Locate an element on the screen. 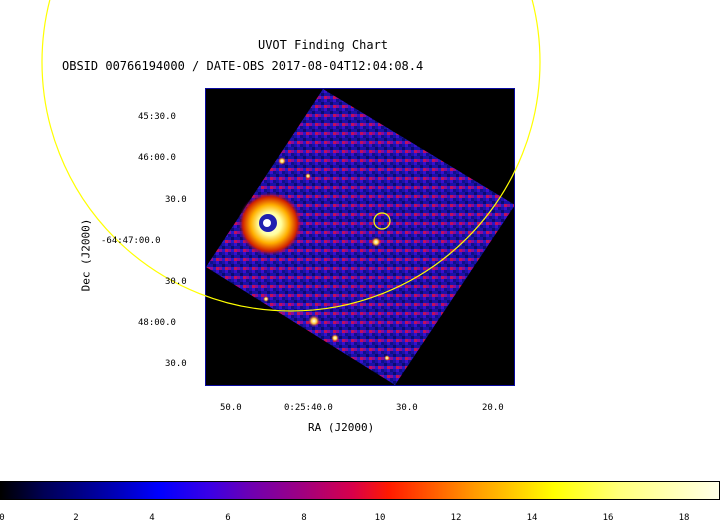 This screenshot has width=722, height=523. colorbar-tick-label: 8 is located at coordinates (304, 518).